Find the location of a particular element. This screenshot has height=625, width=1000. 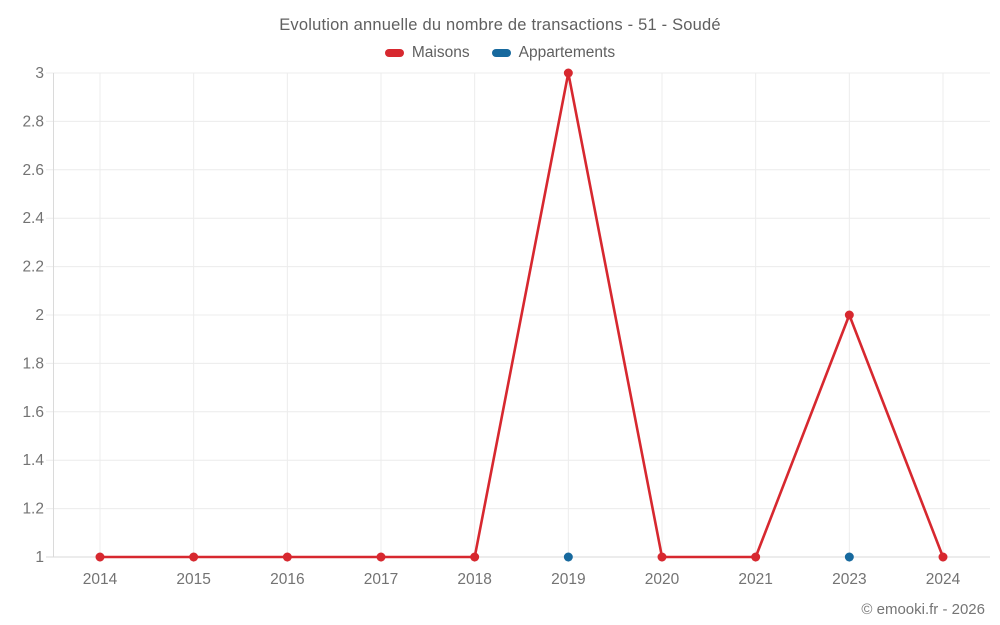

x-tick-label-2023: 2023 is located at coordinates (849, 579).